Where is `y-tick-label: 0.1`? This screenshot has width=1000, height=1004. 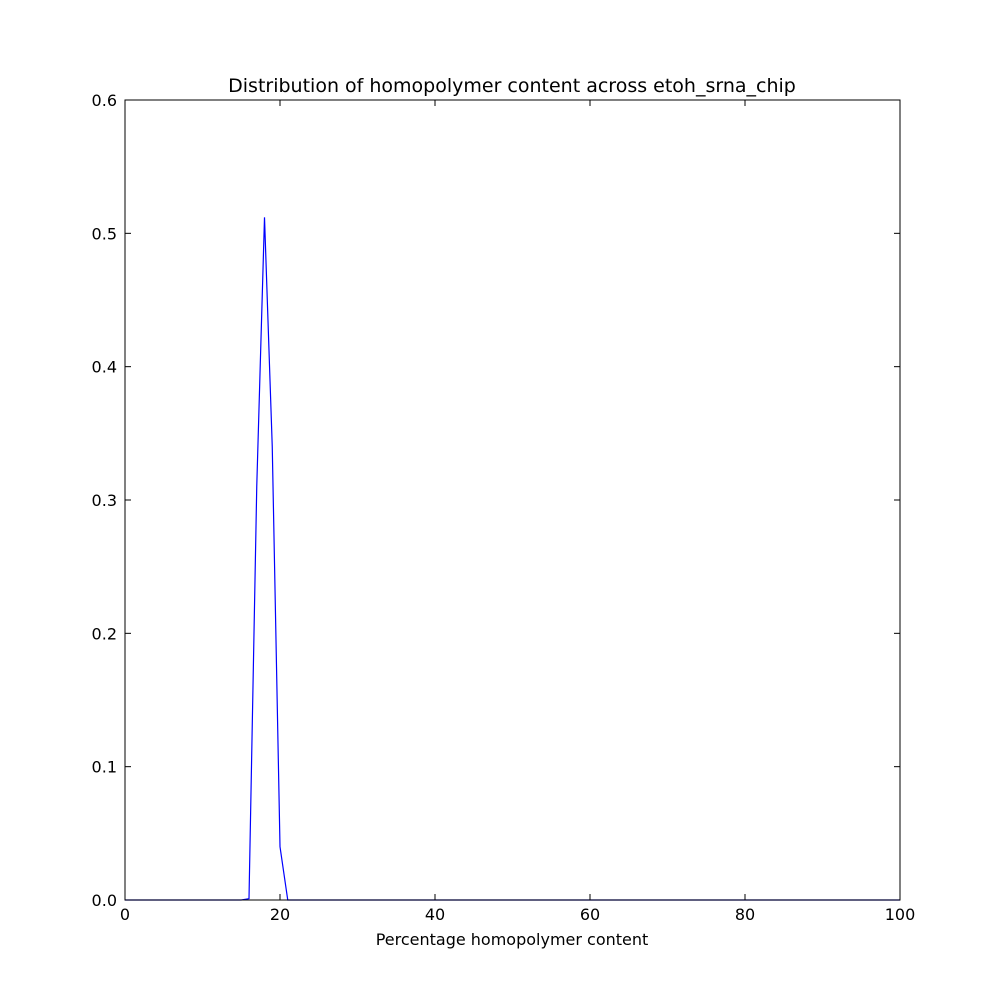
y-tick-label: 0.1 is located at coordinates (104, 767).